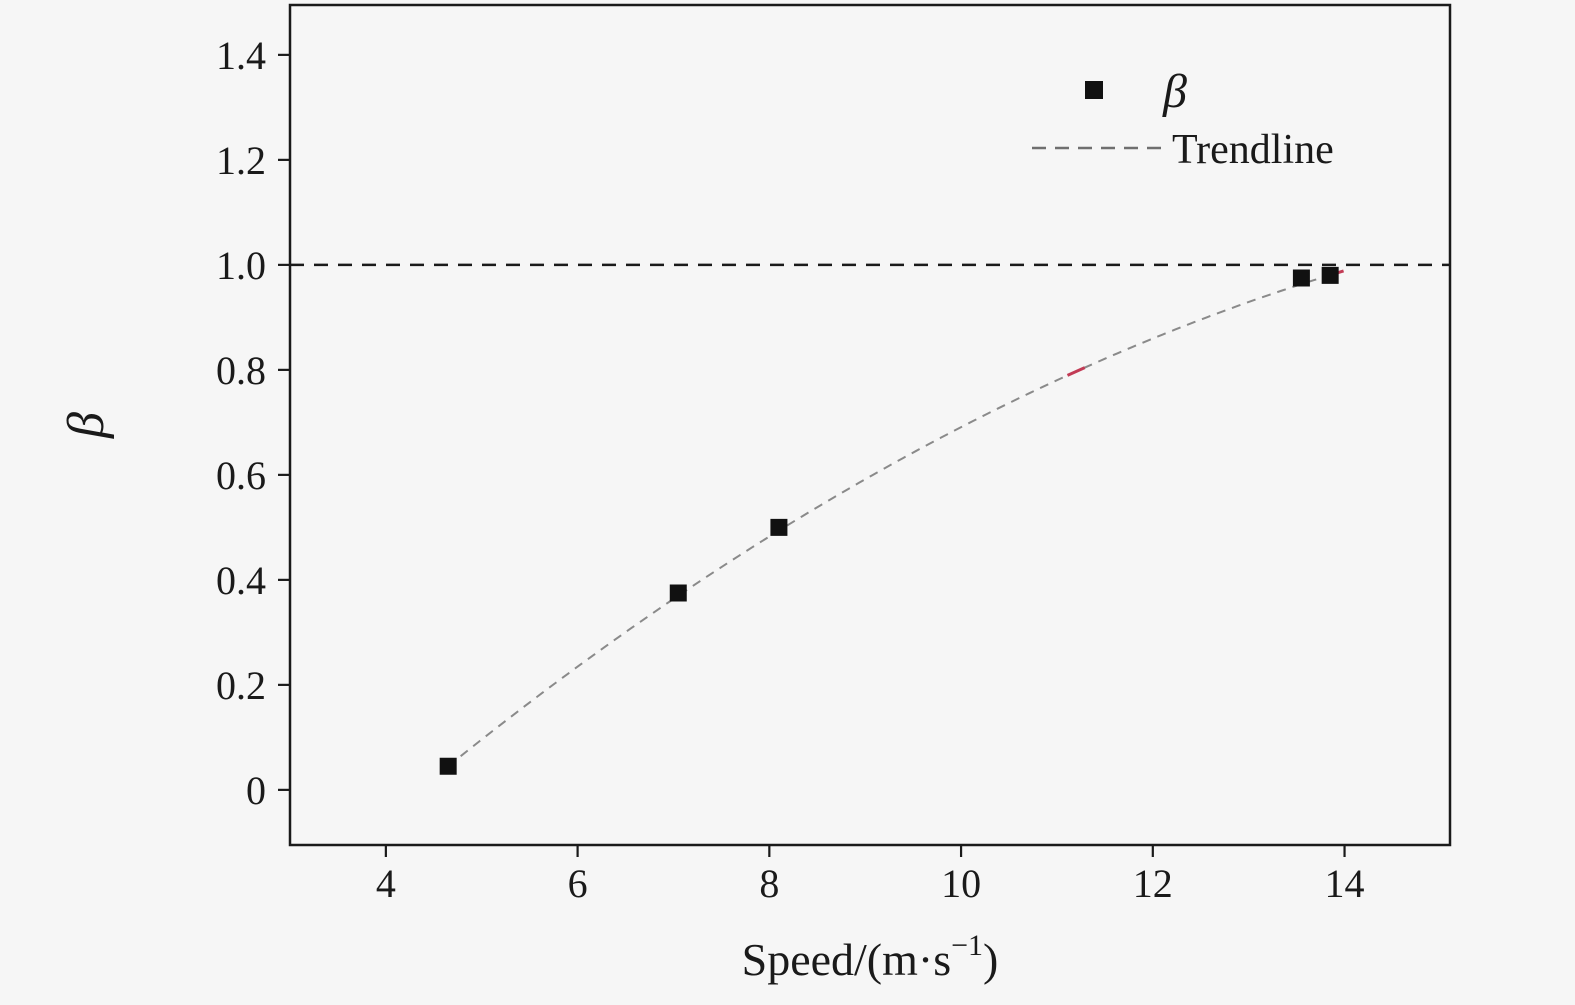  I want to click on legend: β Trendline, so click(1183, 119).